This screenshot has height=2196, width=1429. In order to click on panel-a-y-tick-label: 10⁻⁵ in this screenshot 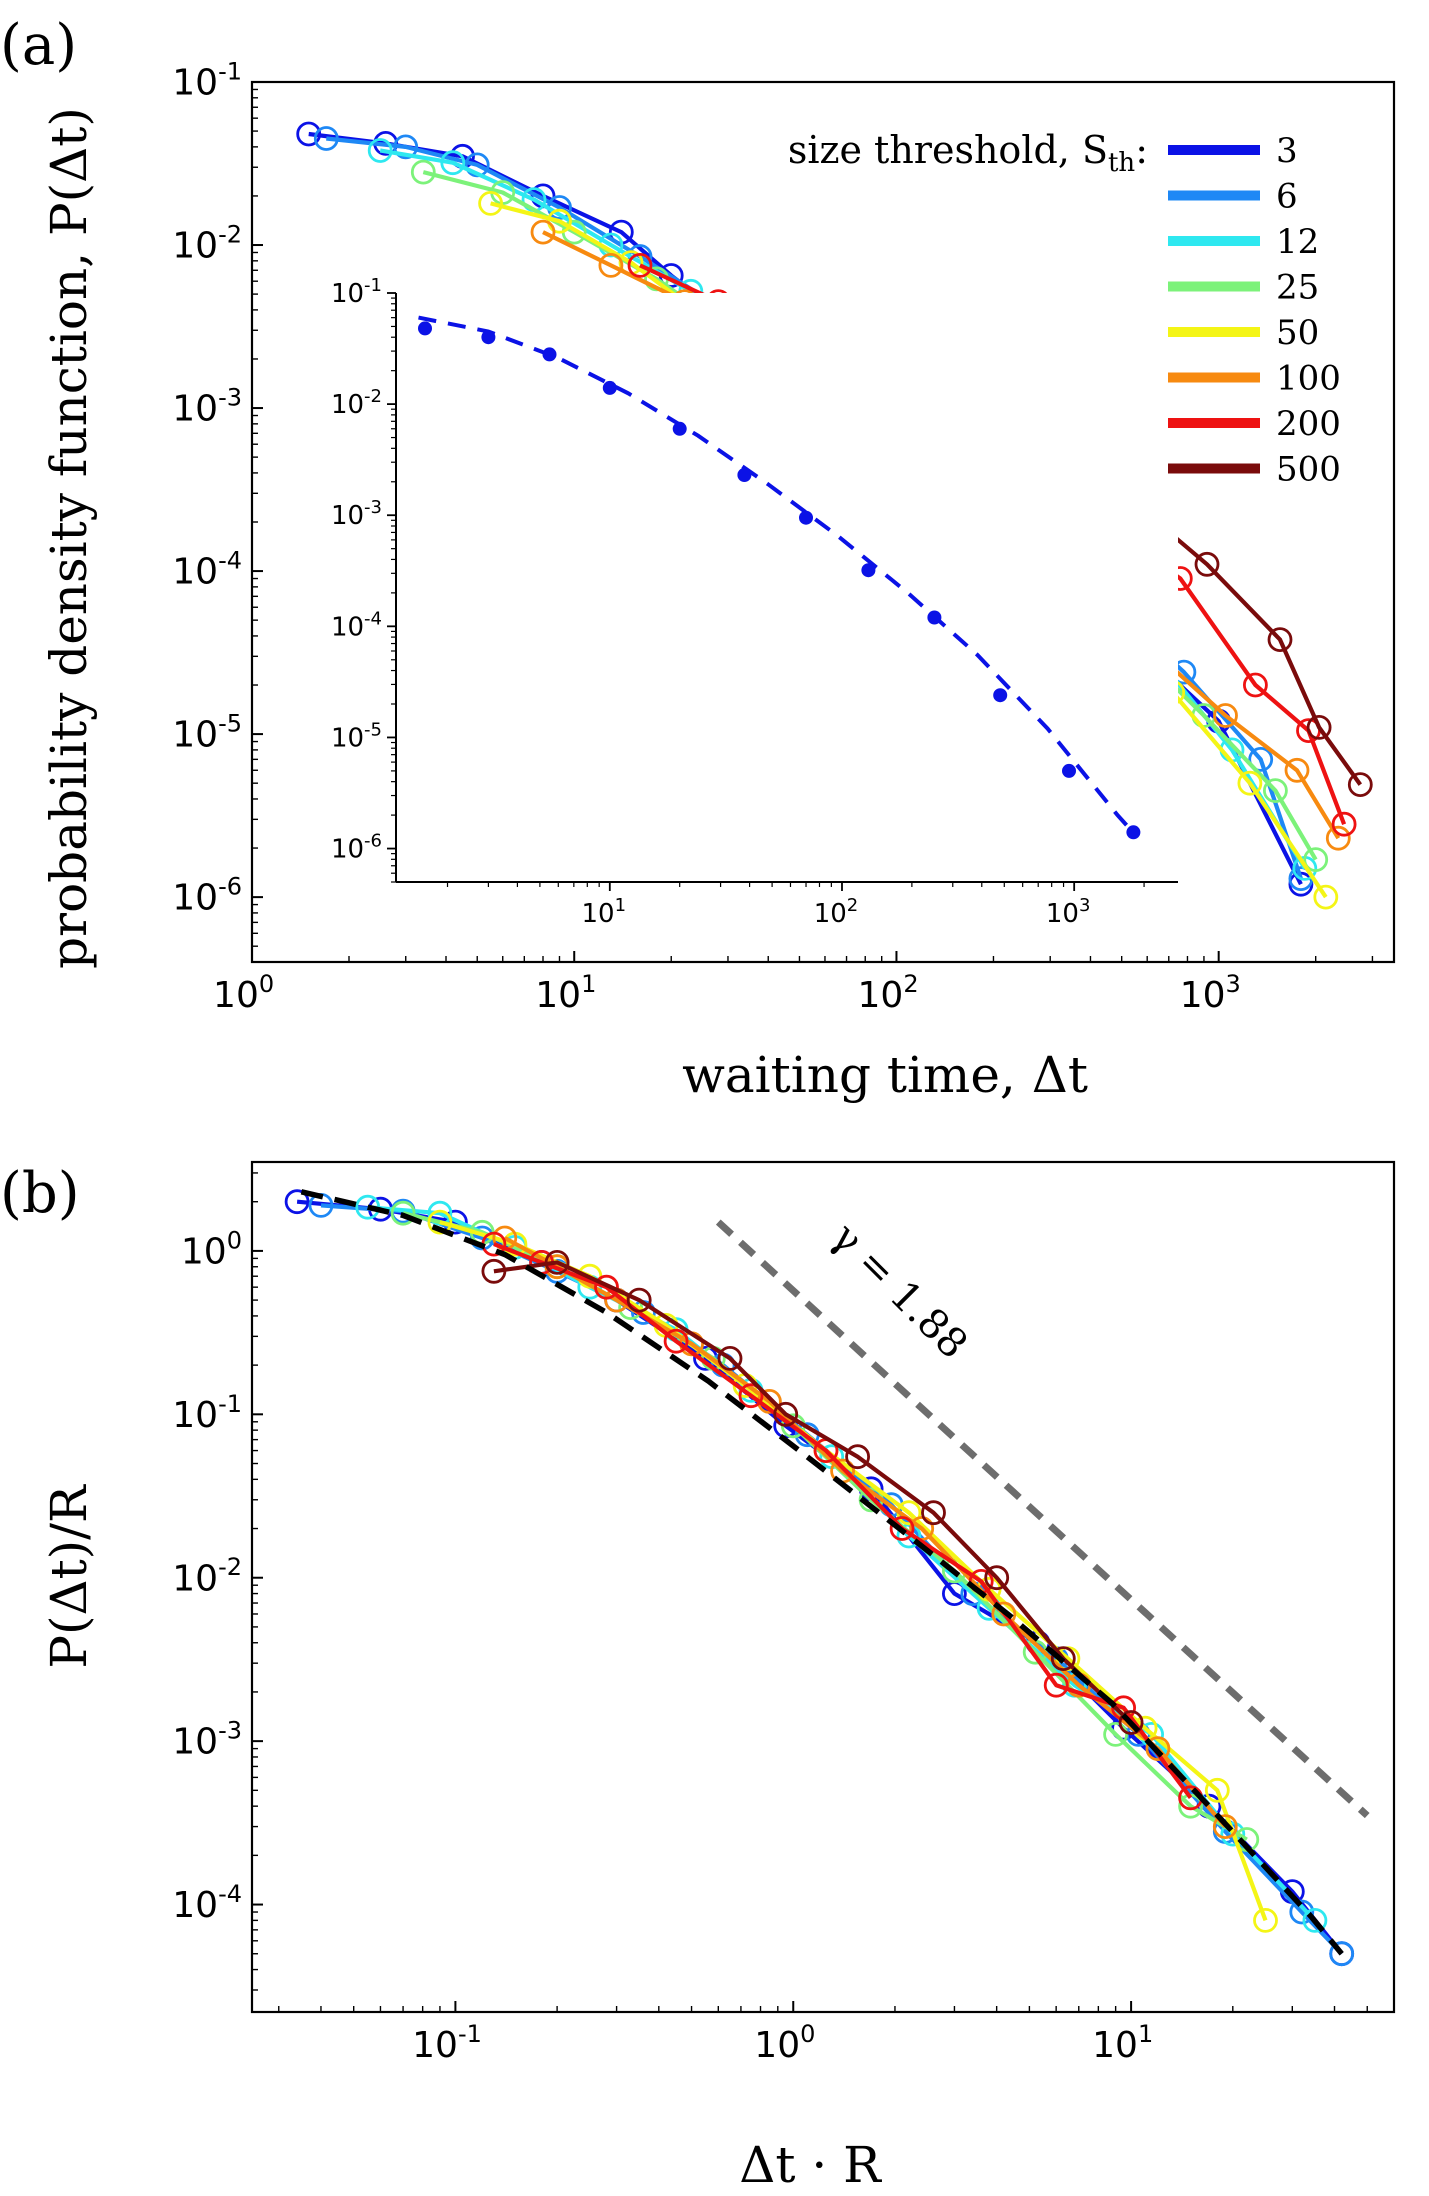, I will do `click(207, 733)`.